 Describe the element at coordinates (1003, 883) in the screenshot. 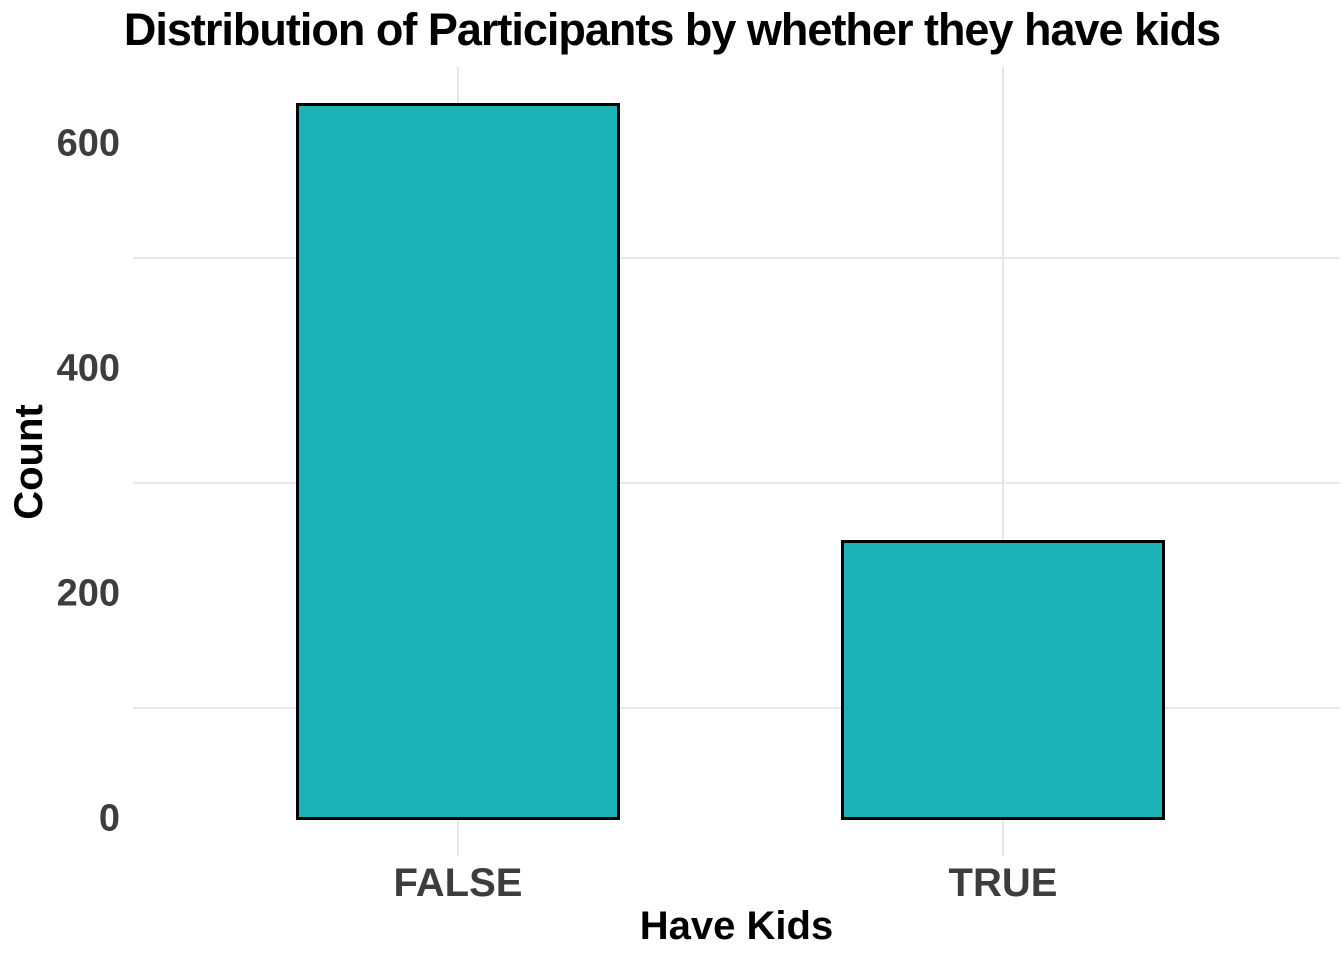

I see `x-tick-label-true: TRUE` at that location.